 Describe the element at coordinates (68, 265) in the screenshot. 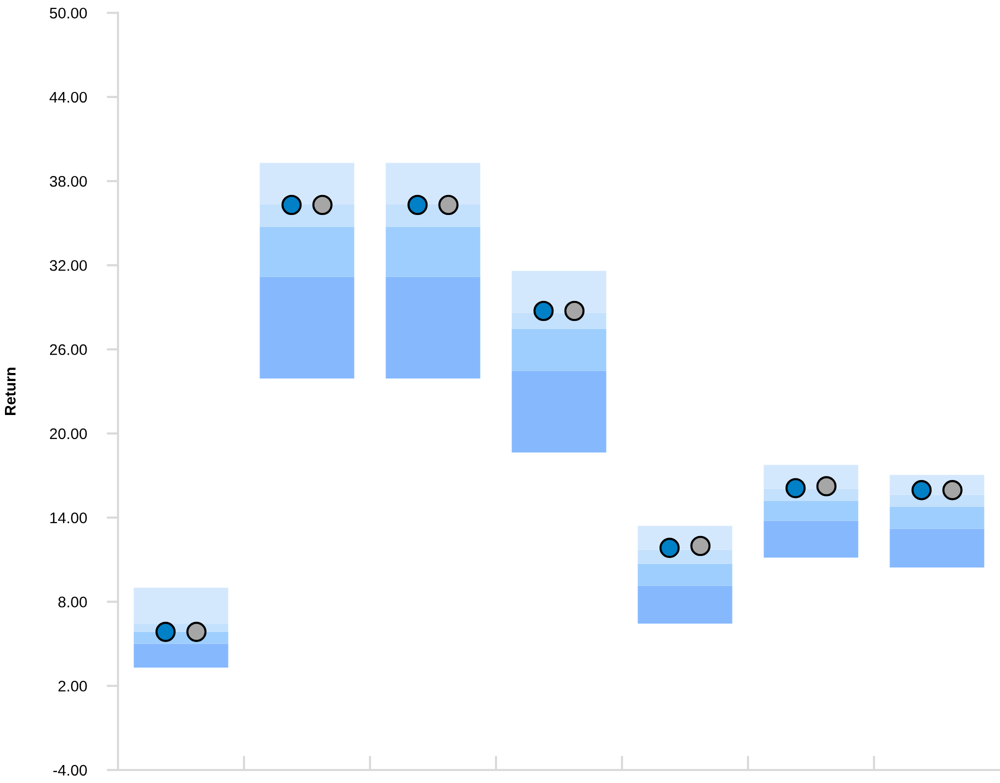

I see `y-tick-label: 32.00` at that location.